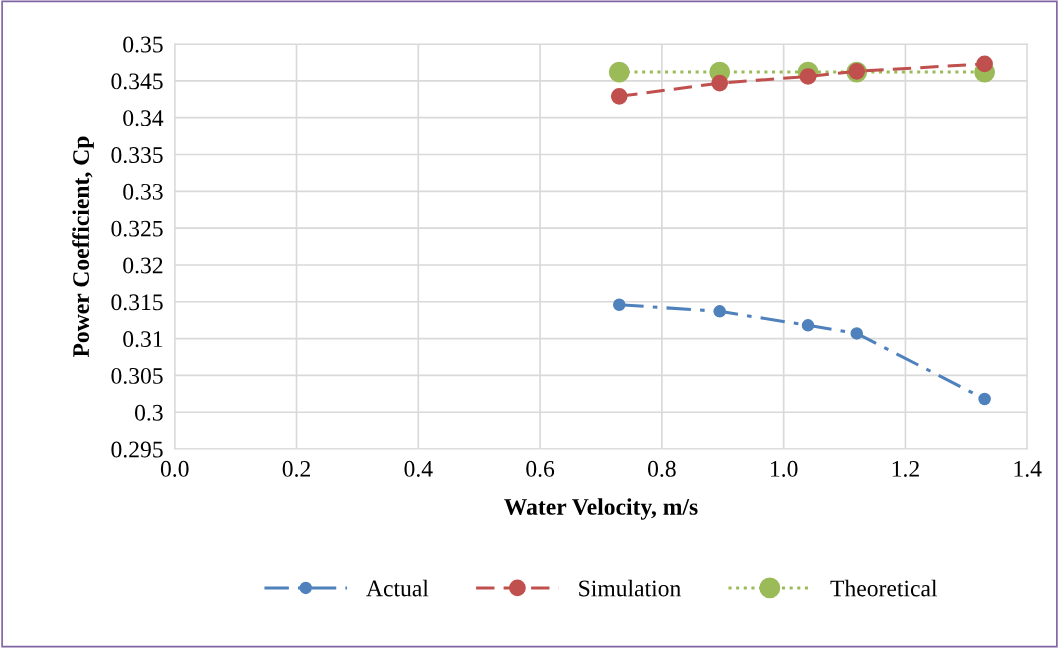  I want to click on x-tick-label: 0.6, so click(540, 468).